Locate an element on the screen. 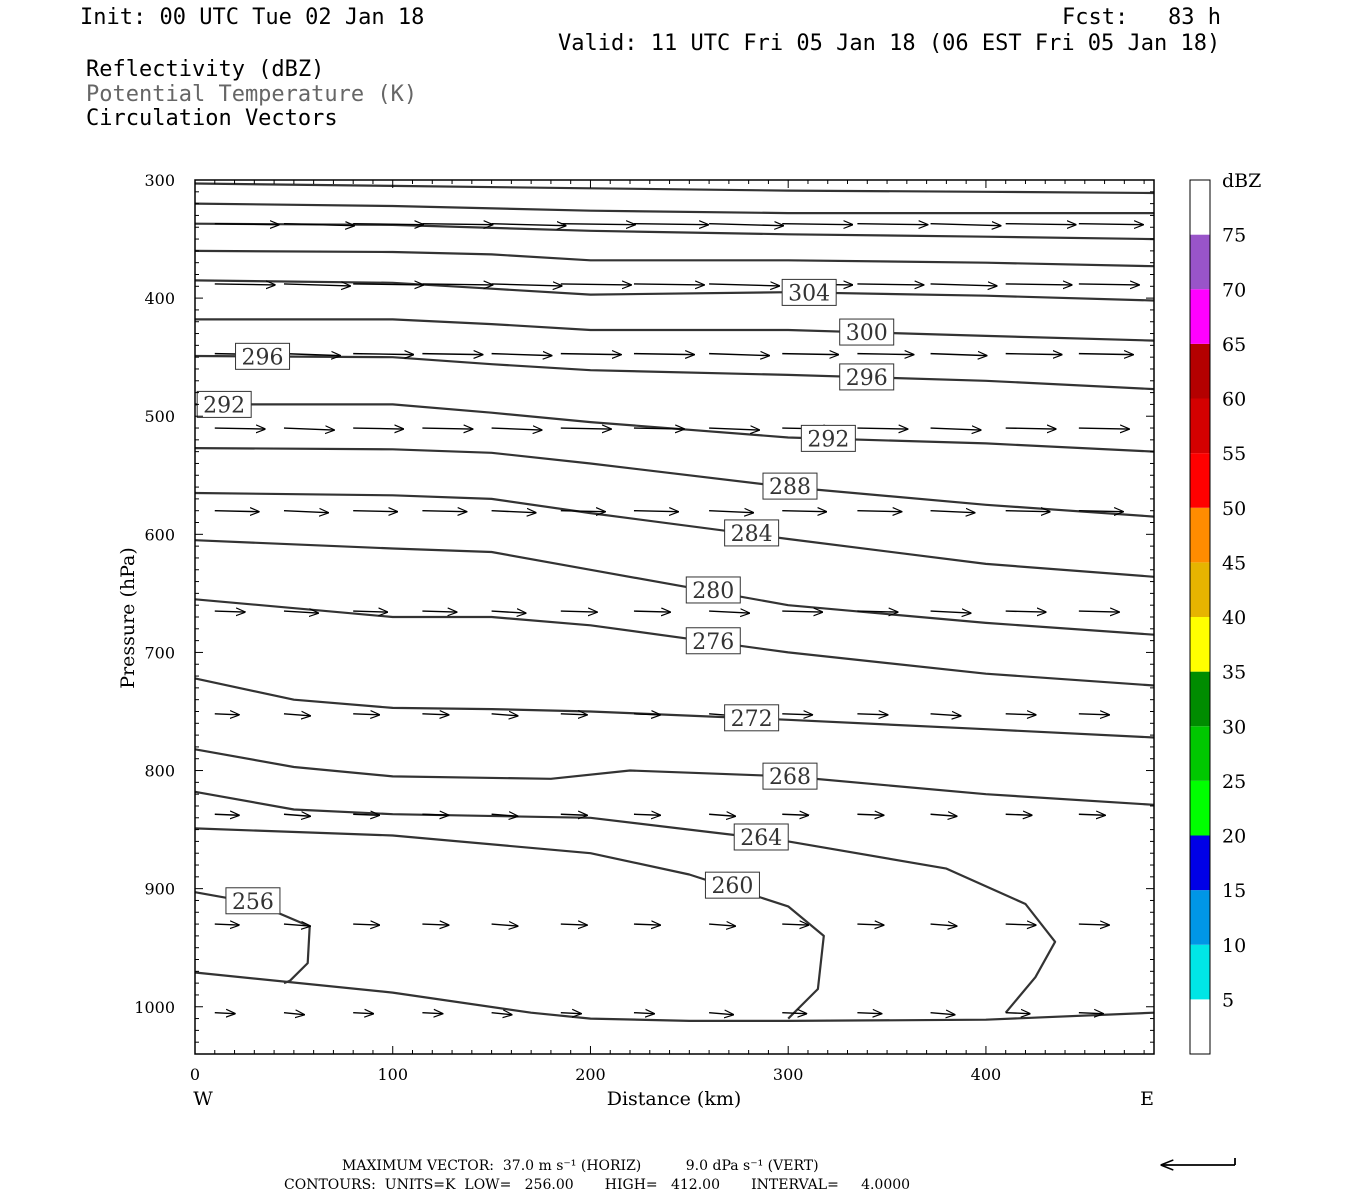 This screenshot has width=1350, height=1200. x-west-label: W is located at coordinates (203, 1099).